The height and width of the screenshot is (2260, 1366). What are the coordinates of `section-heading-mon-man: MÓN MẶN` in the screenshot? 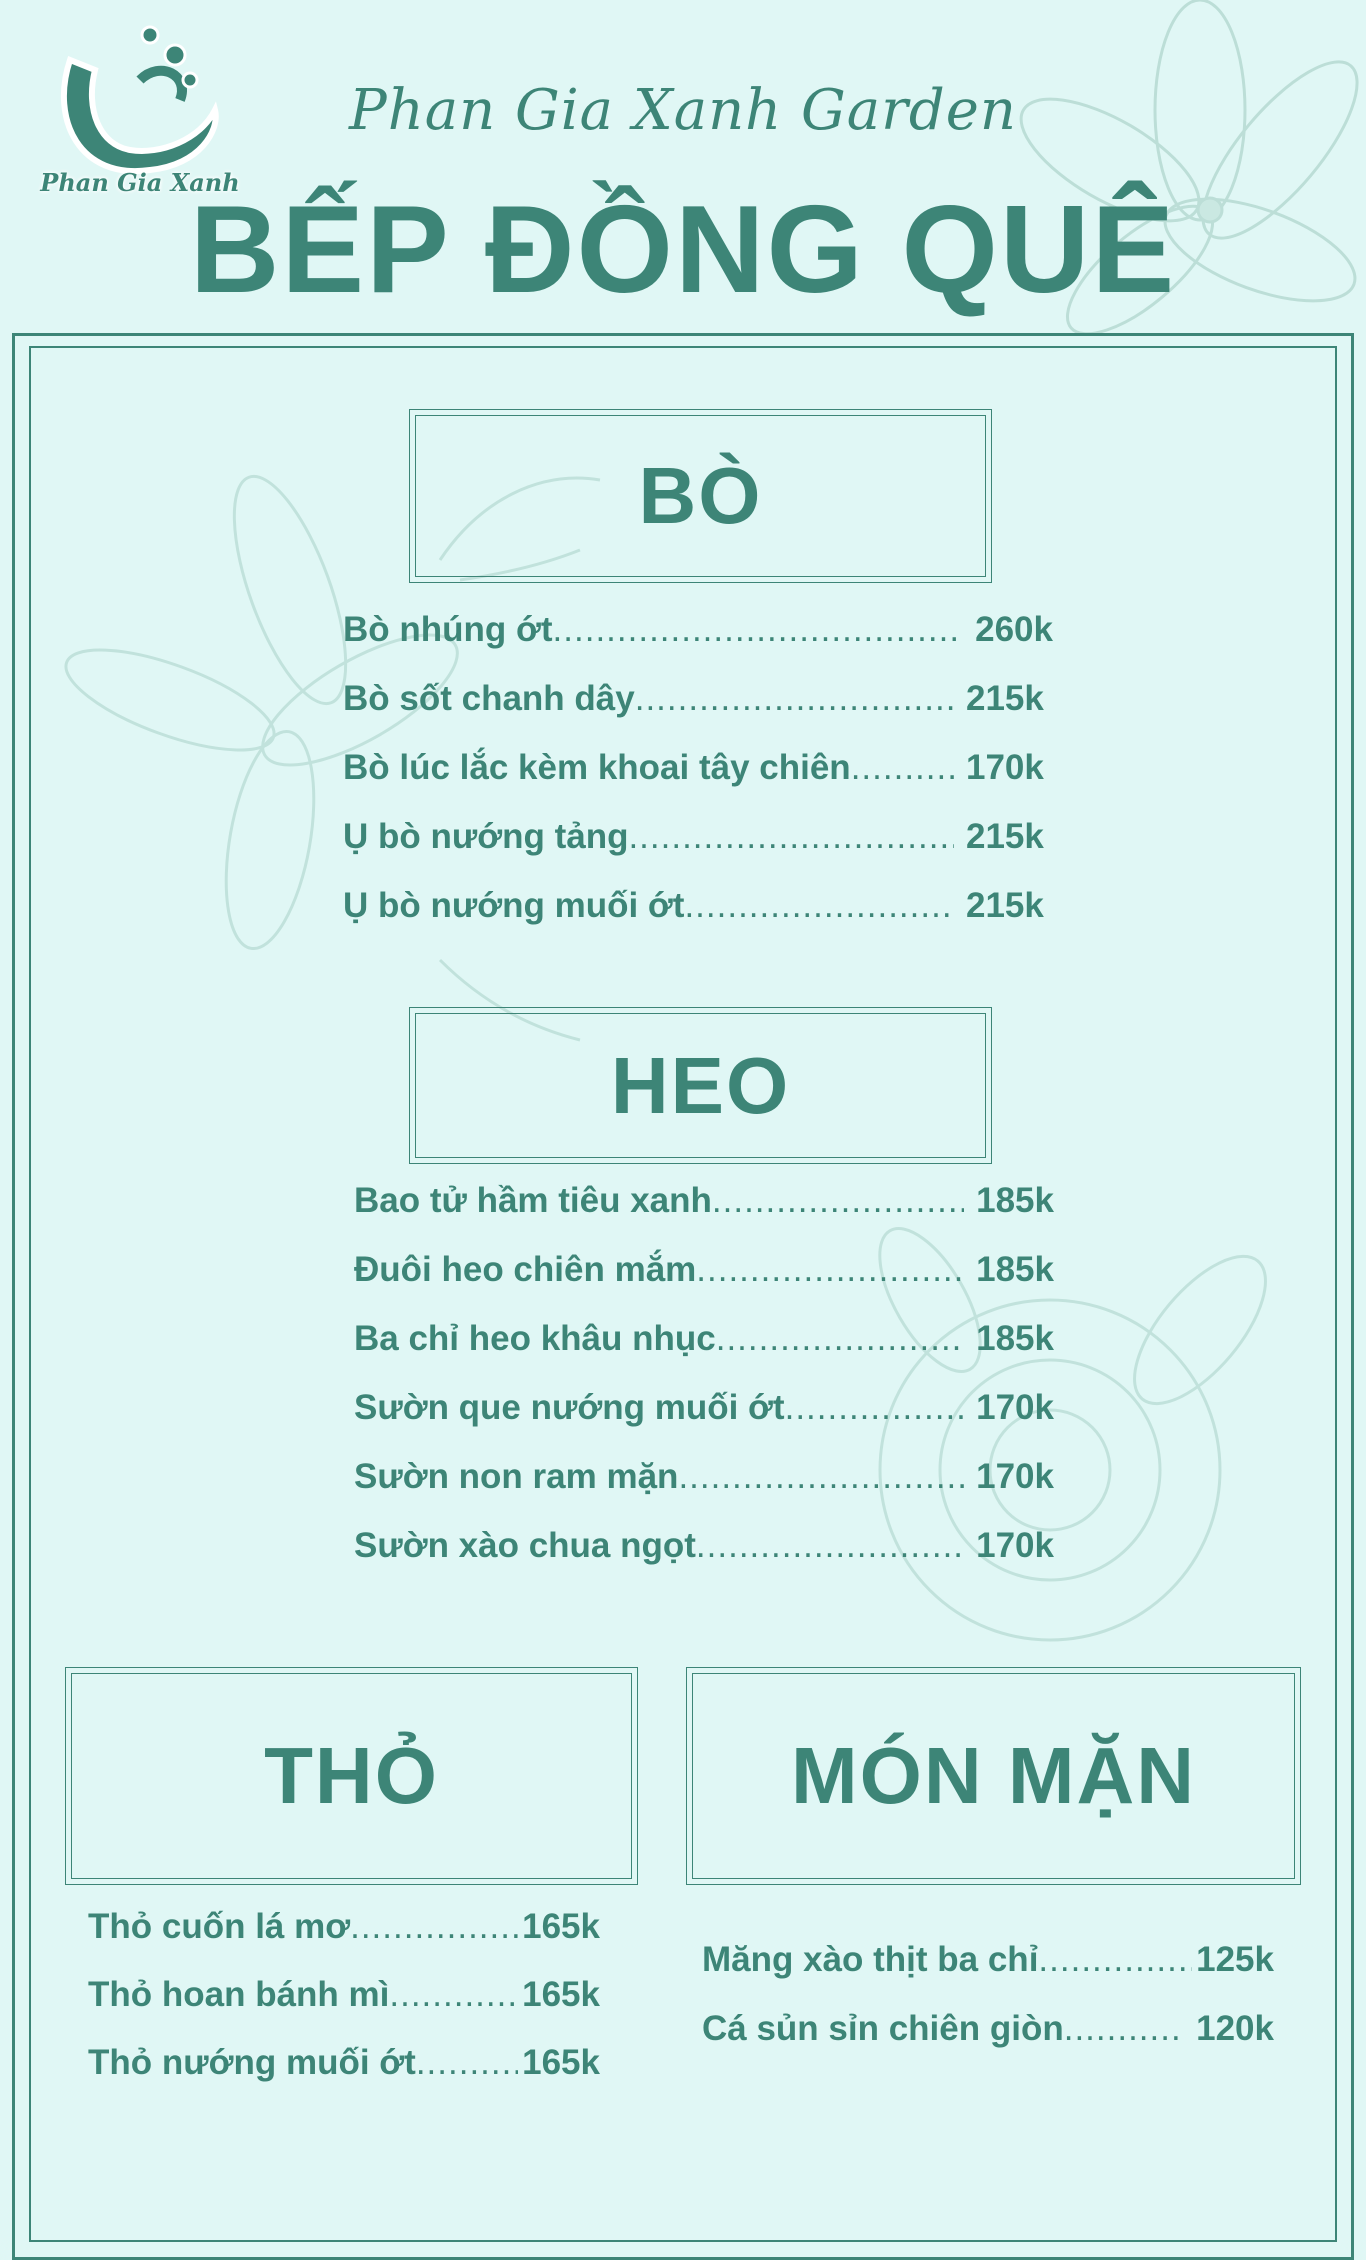 It's located at (993, 1776).